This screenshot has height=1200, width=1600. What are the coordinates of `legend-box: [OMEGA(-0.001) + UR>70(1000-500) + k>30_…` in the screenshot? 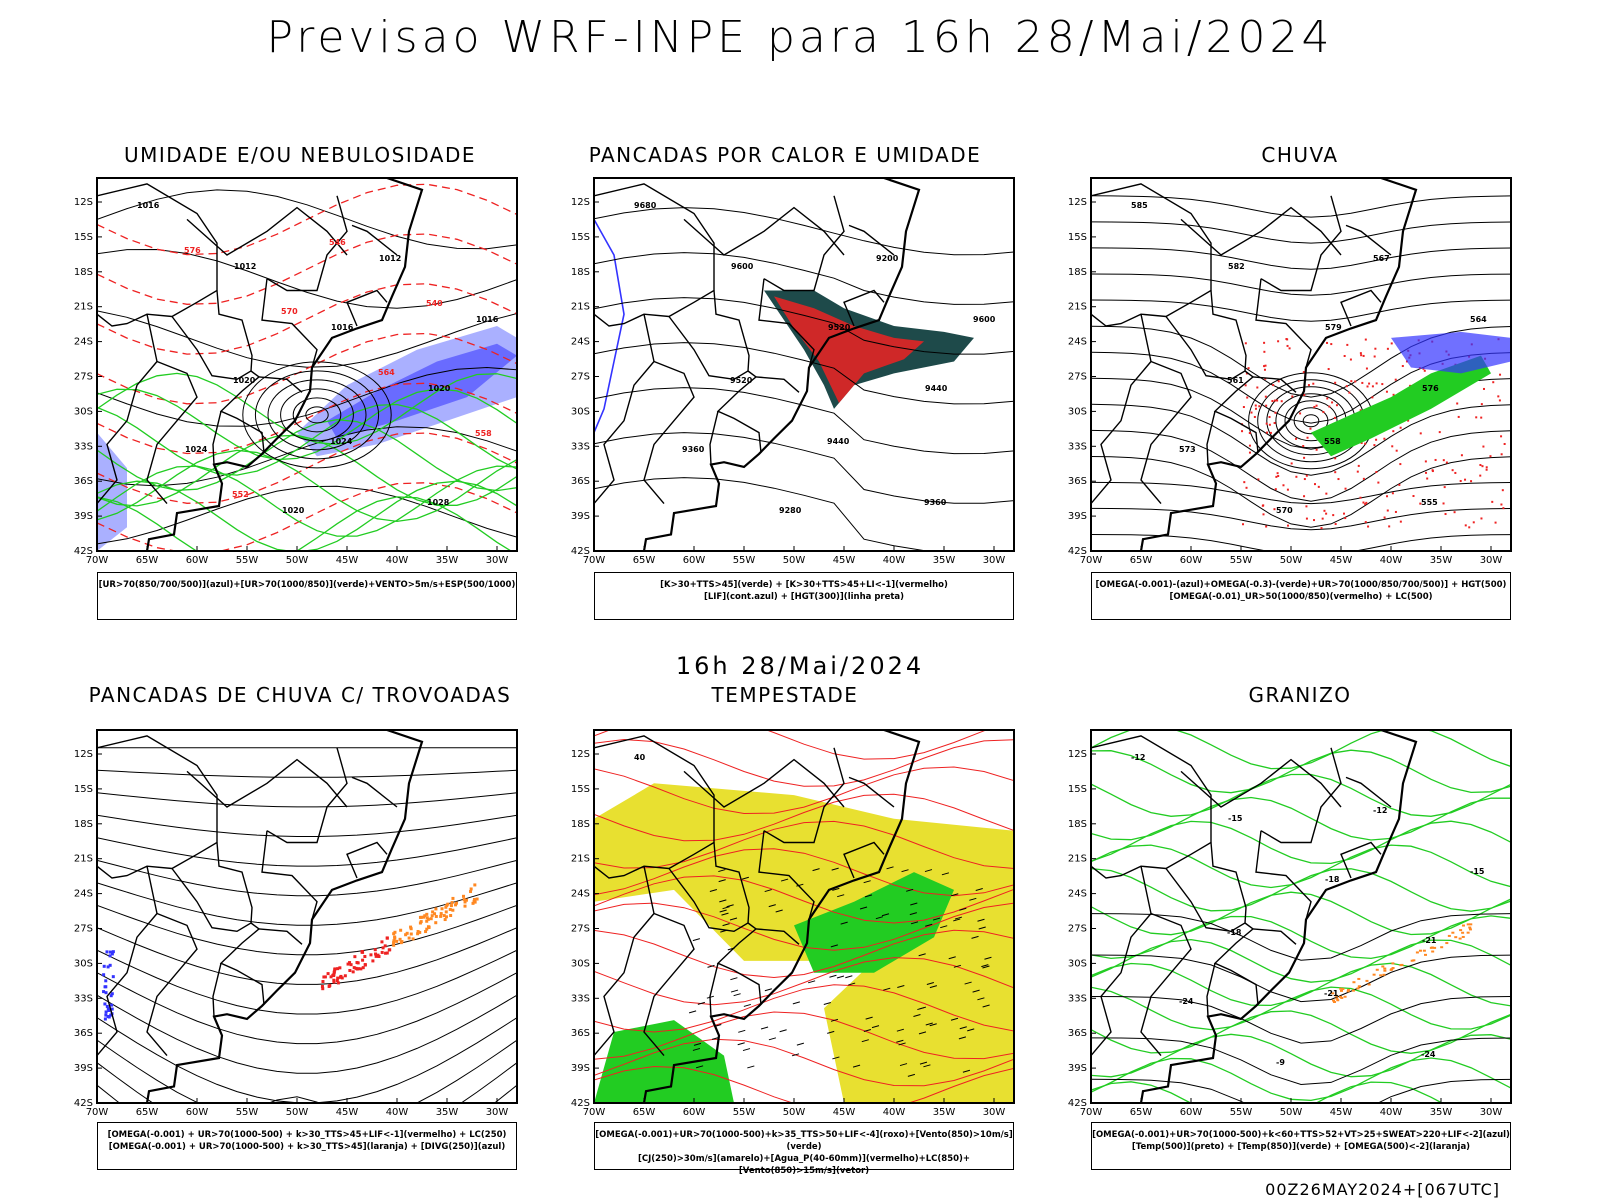 It's located at (307, 1146).